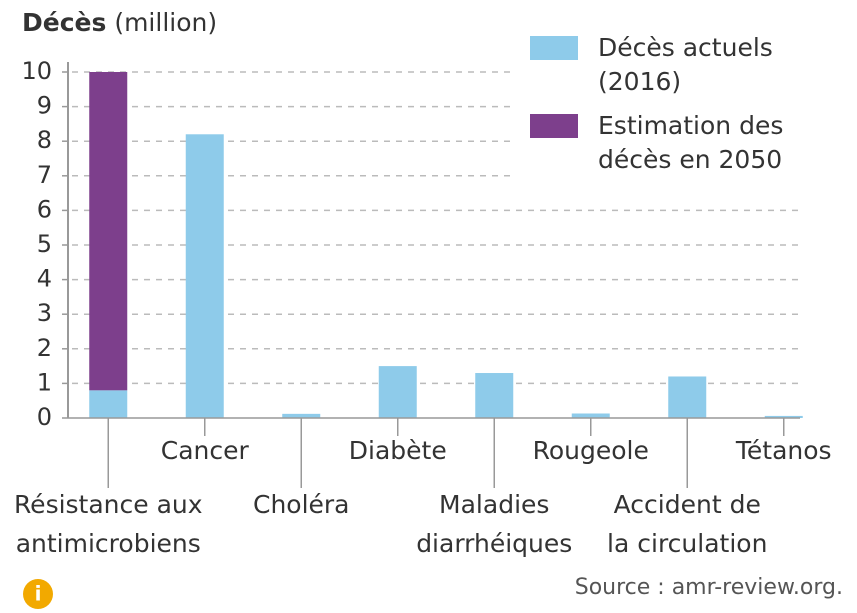 This screenshot has width=857, height=613. What do you see at coordinates (44, 313) in the screenshot?
I see `y-tick-label: 3` at bounding box center [44, 313].